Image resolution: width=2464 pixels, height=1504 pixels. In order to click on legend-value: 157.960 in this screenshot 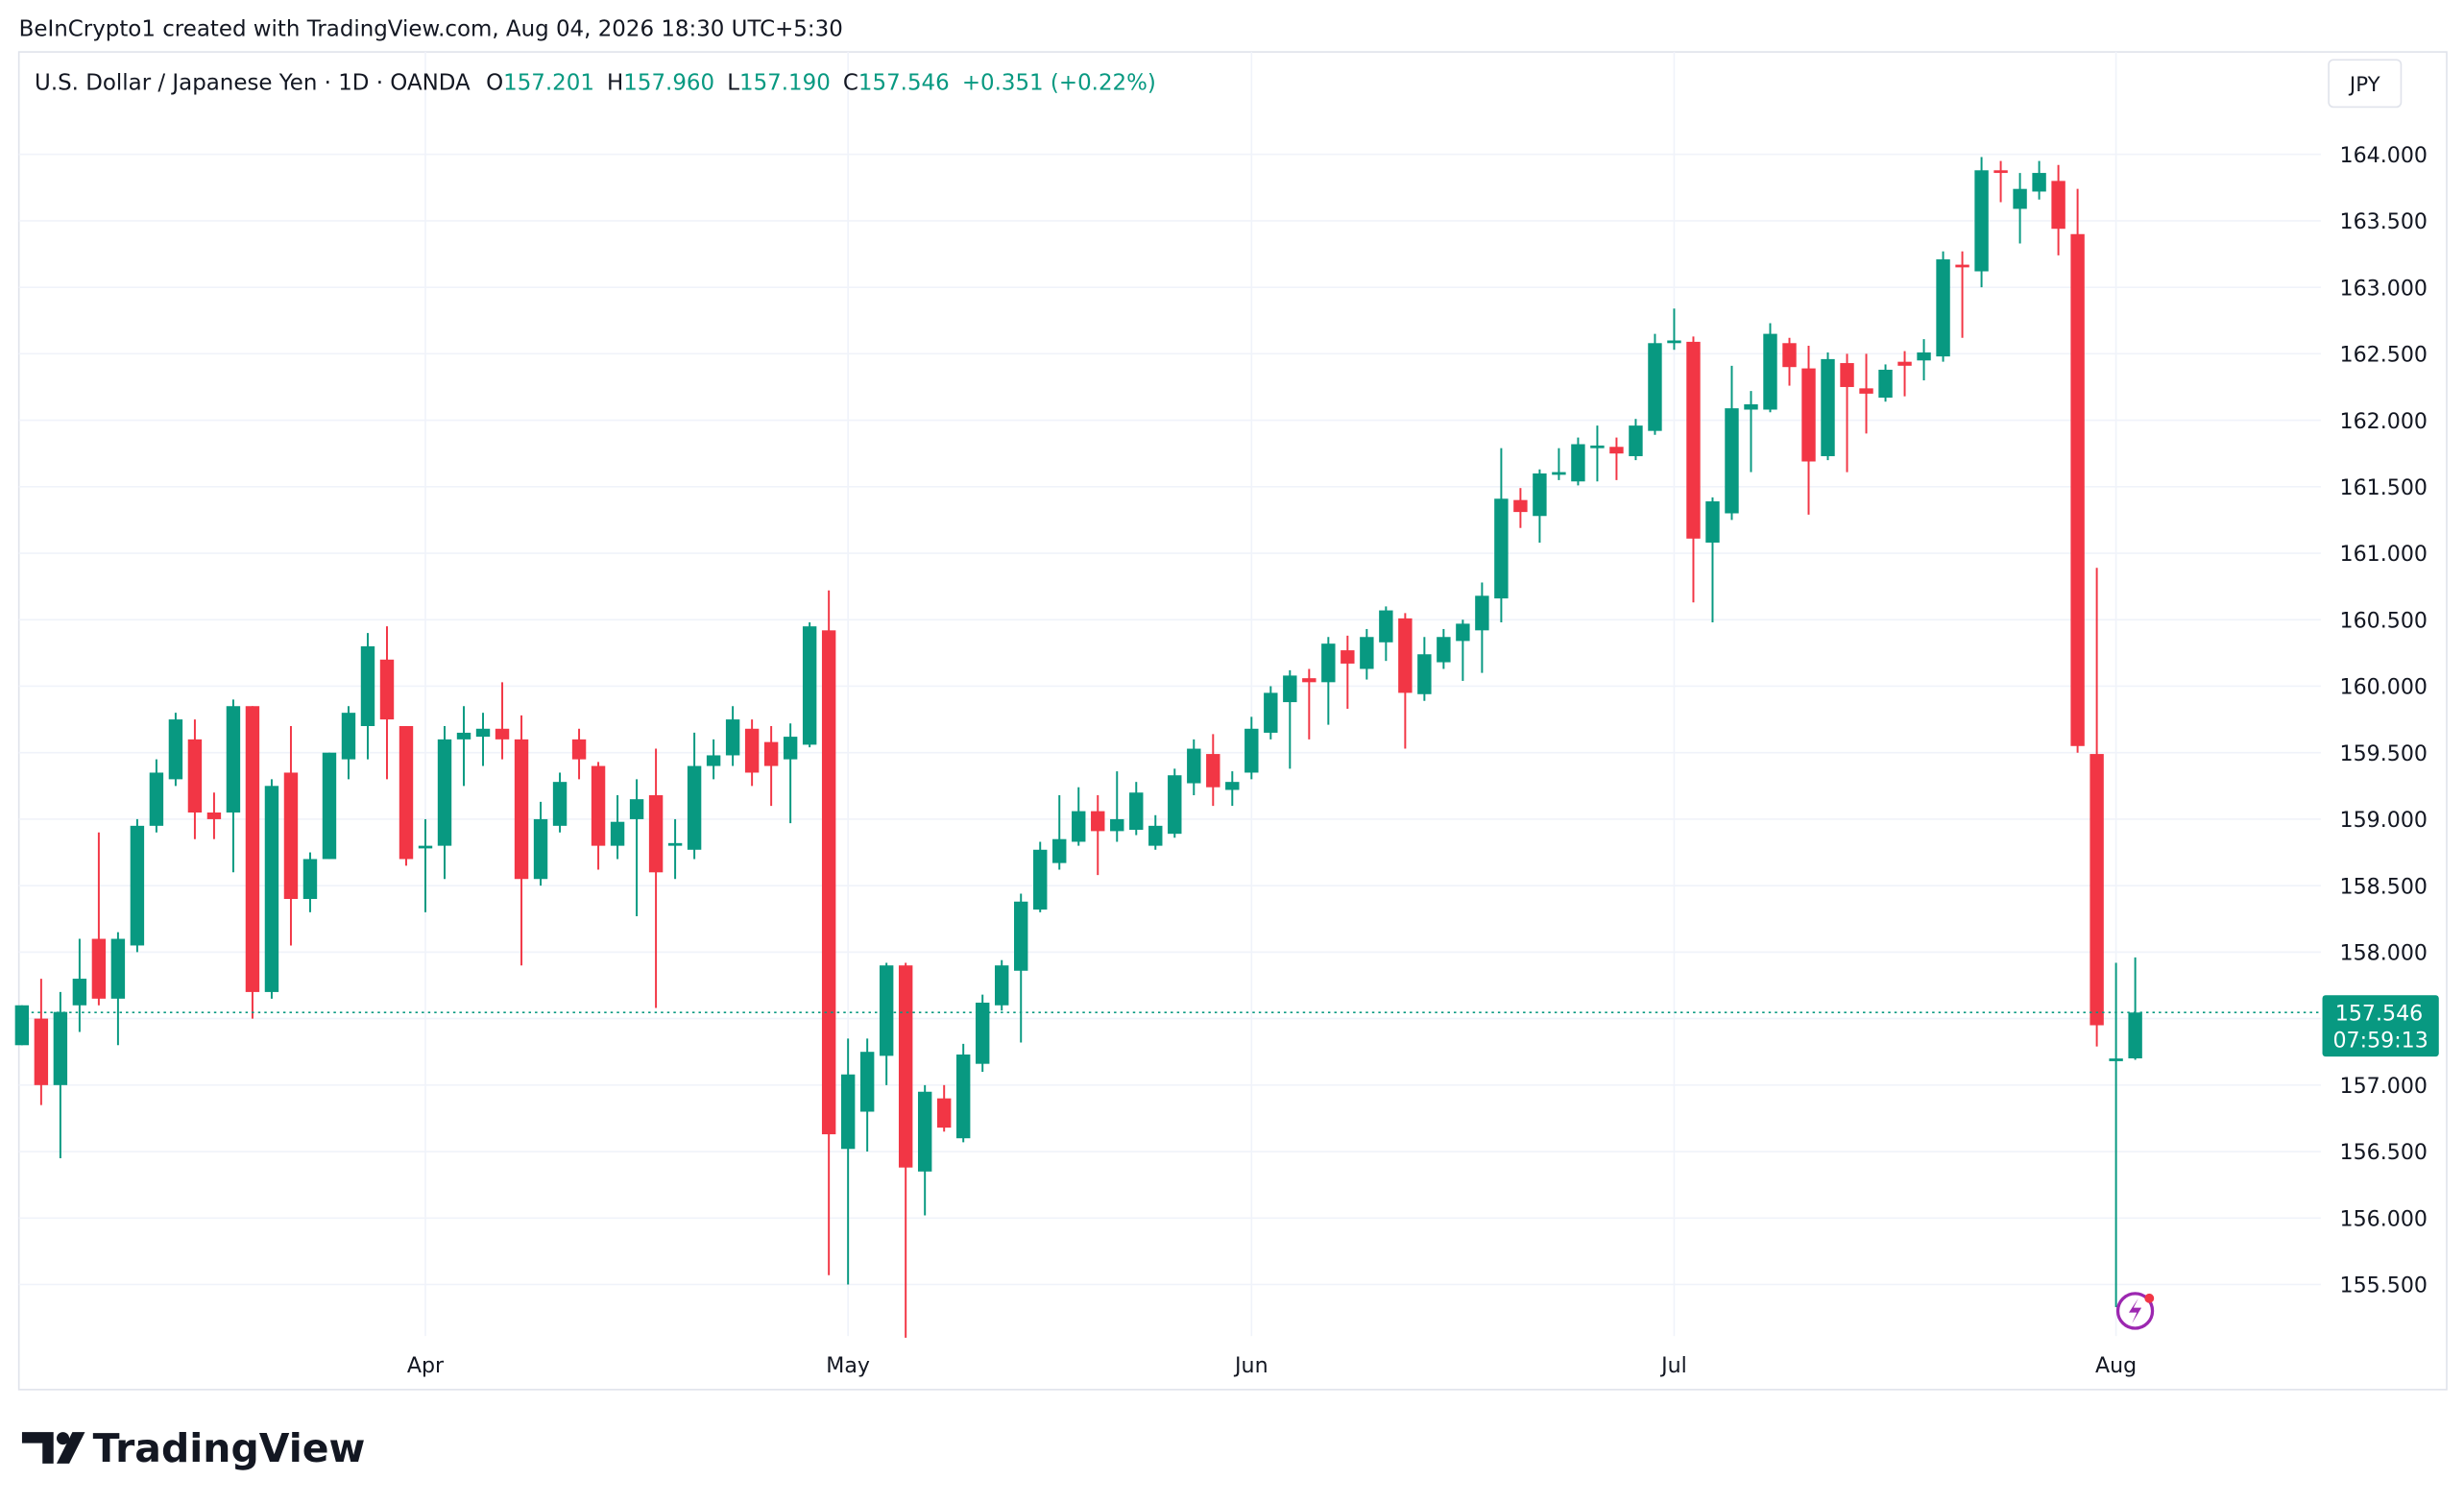, I will do `click(668, 82)`.